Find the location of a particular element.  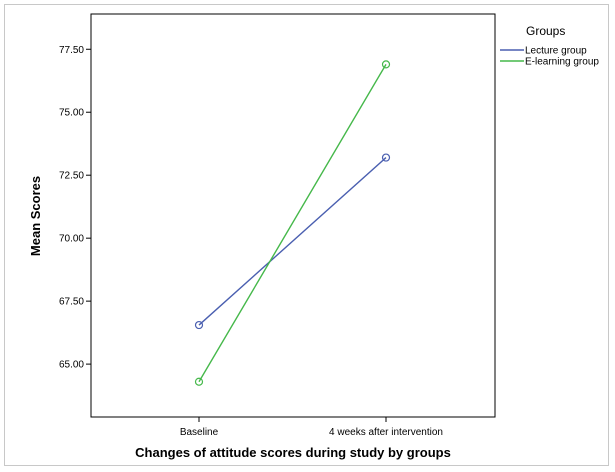

y-tick-label: 67.50 is located at coordinates (71, 302).